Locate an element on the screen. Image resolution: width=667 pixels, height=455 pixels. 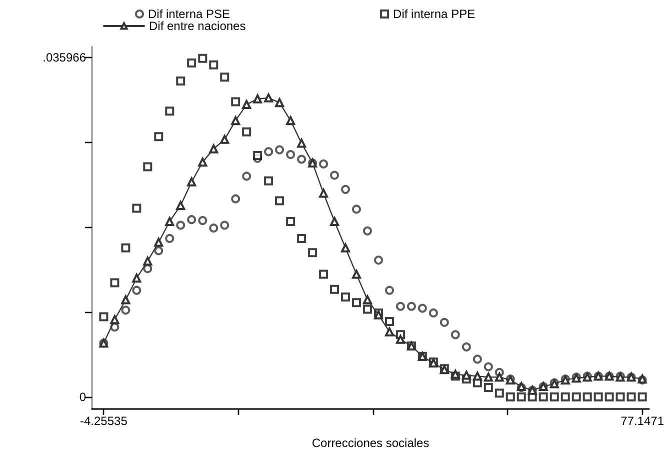
y-tick-label: .035966 is located at coordinates (64, 57).